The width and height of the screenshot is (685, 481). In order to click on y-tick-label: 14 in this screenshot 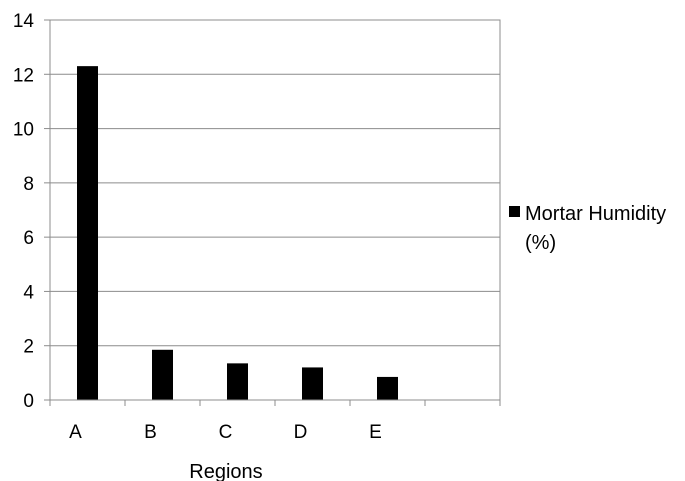, I will do `click(24, 21)`.